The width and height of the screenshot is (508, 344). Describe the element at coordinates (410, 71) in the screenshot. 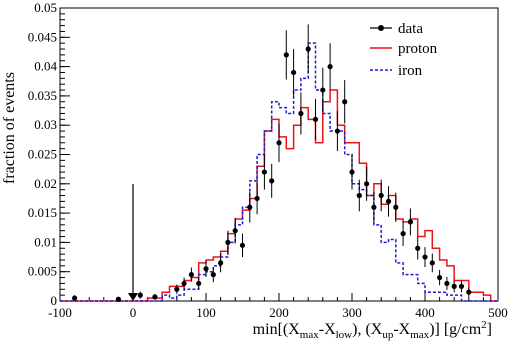

I see `legend-label-iron: iron` at that location.